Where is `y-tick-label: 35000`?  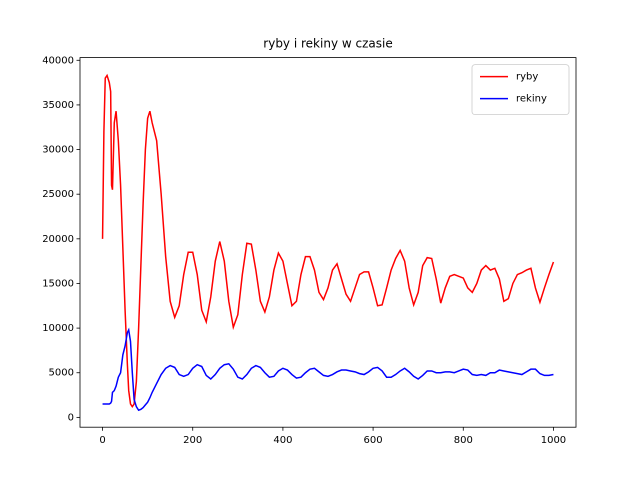
y-tick-label: 35000 is located at coordinates (58, 105).